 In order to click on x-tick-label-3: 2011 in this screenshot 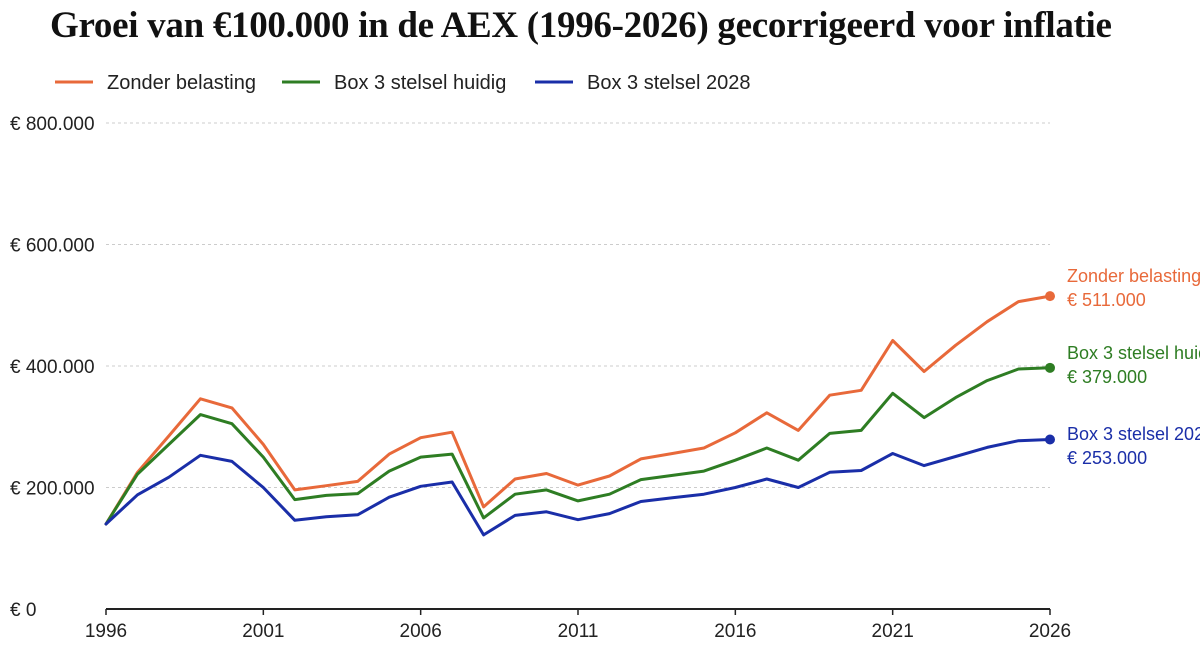, I will do `click(578, 631)`.